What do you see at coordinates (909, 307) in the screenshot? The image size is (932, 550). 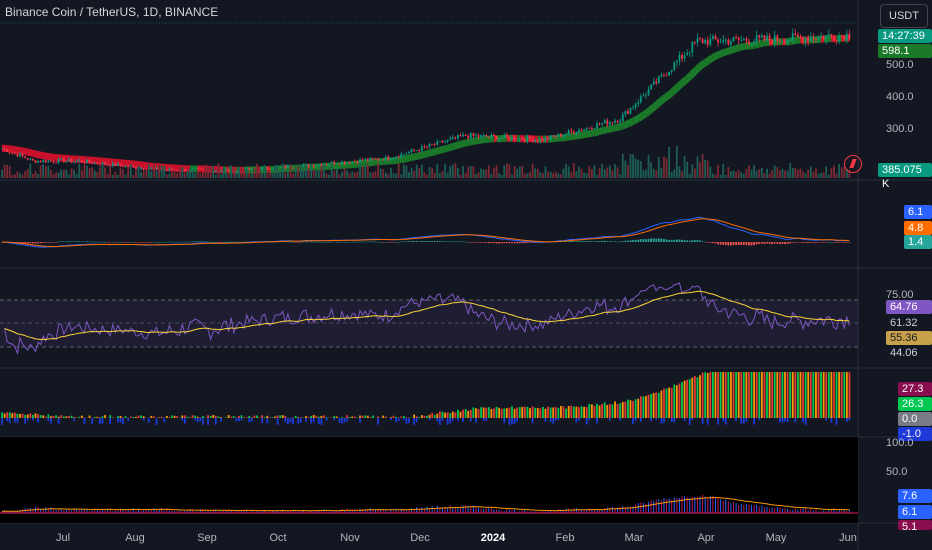 I see `rsi-value: 64.76` at bounding box center [909, 307].